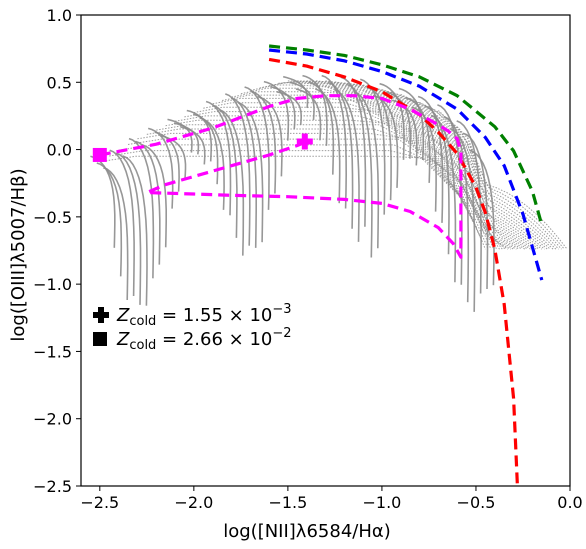 This screenshot has height=549, width=586. What do you see at coordinates (123, 339) in the screenshot?
I see `legend-2-prefix: Z` at bounding box center [123, 339].